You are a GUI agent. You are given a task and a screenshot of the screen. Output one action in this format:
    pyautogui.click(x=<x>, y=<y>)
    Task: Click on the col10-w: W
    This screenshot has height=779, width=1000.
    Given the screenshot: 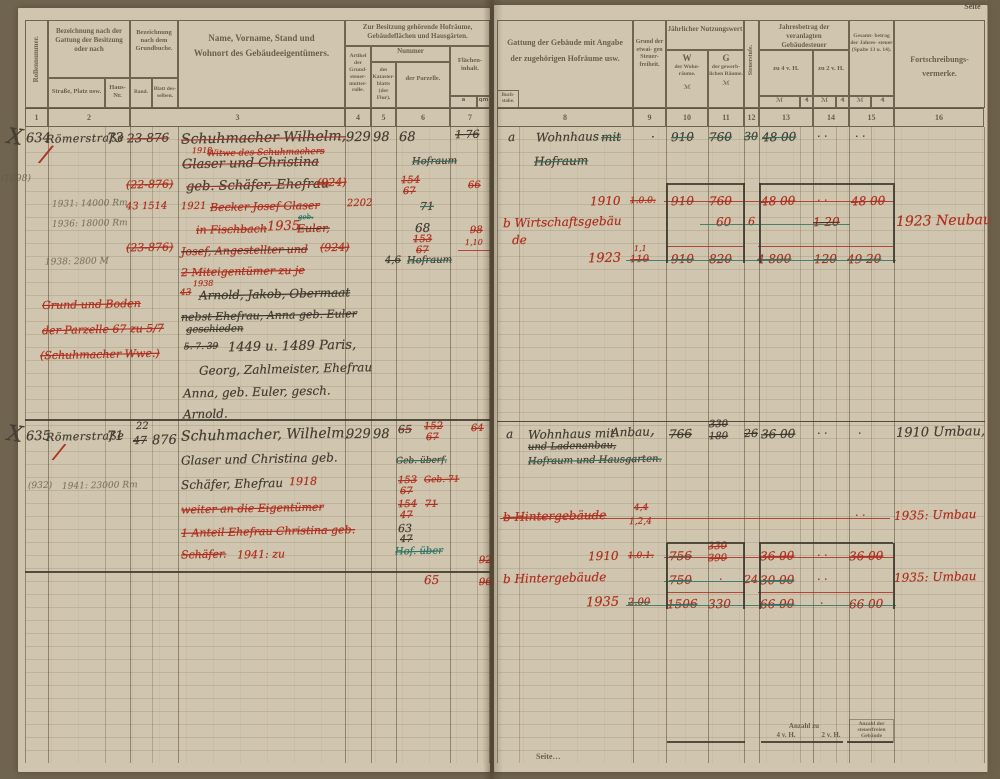 What is the action you would take?
    pyautogui.click(x=687, y=58)
    